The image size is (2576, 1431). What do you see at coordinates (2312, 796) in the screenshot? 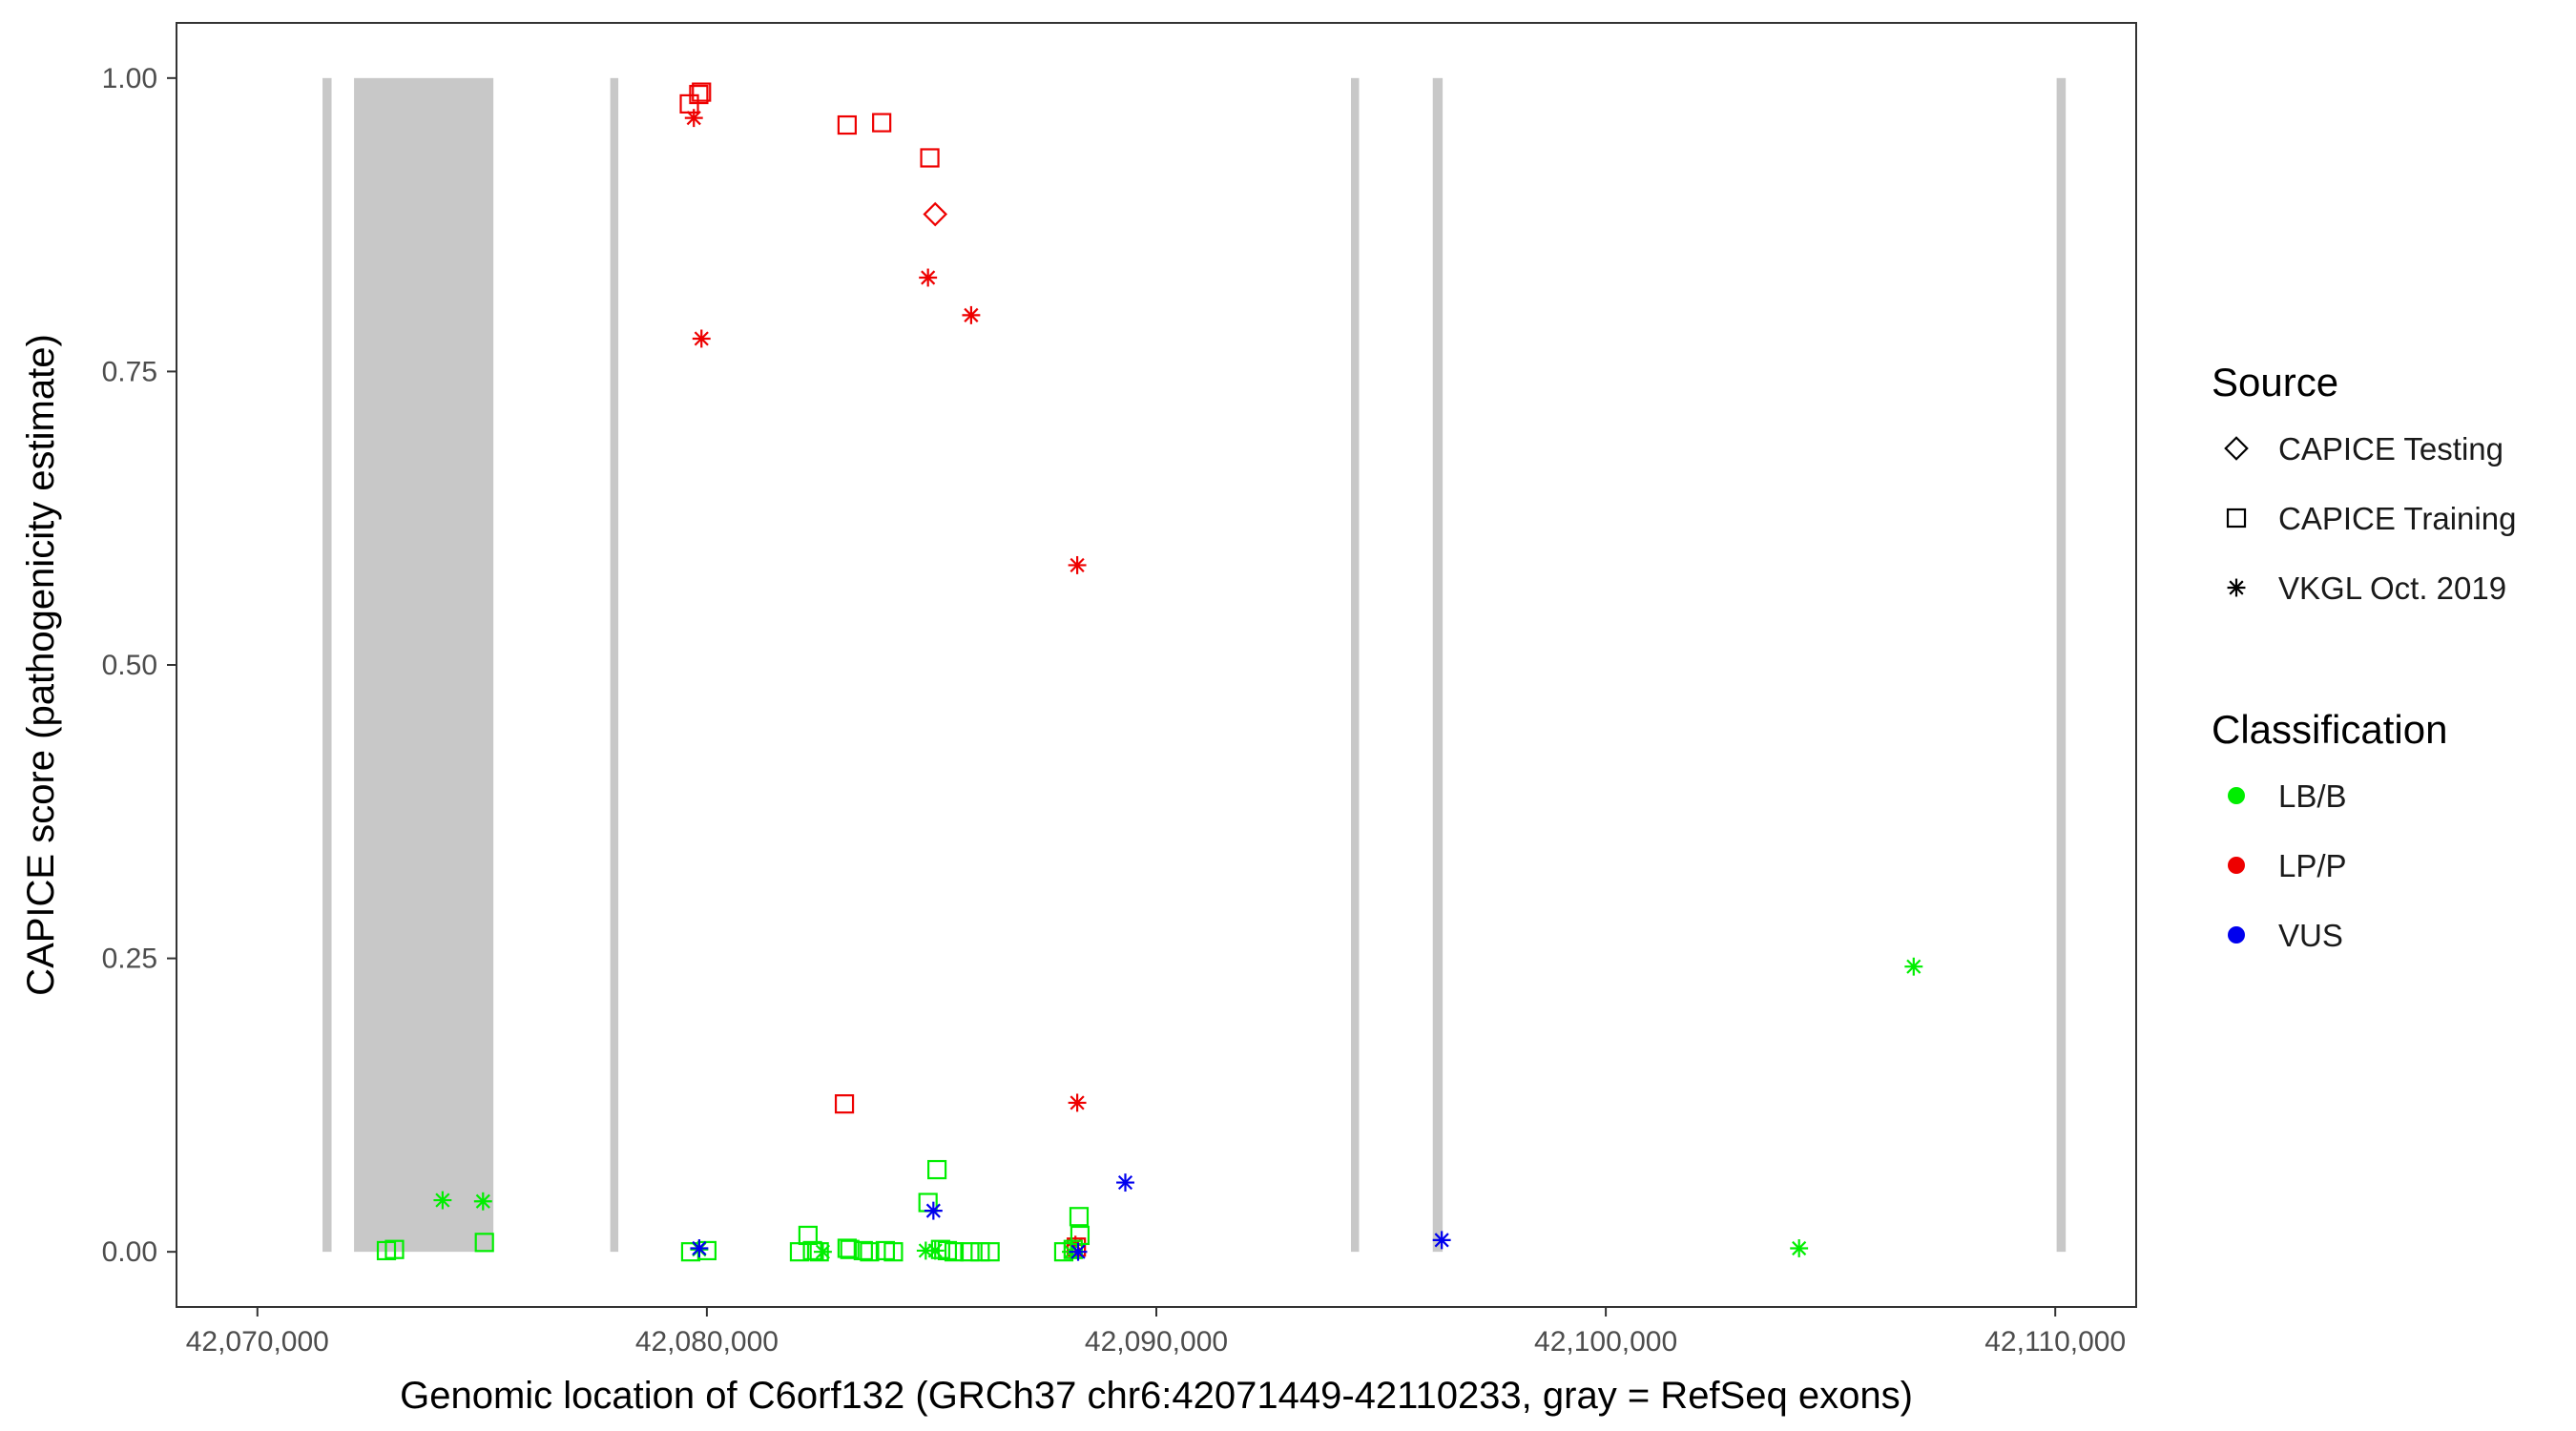
I see `legend-classification-label: LB/B` at bounding box center [2312, 796].